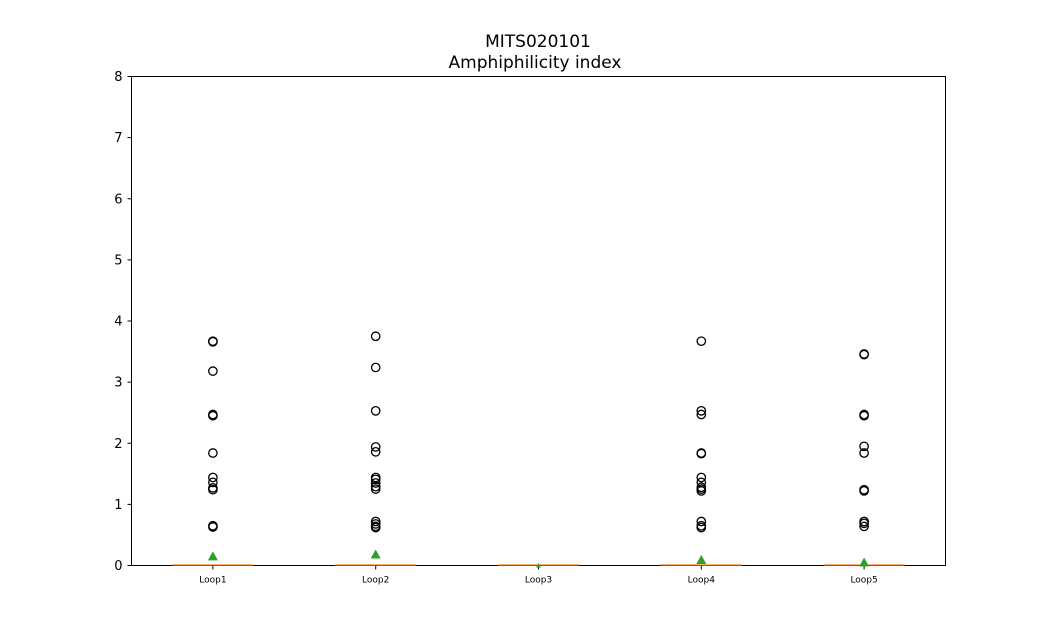  I want to click on box-loop4, so click(701, 451).